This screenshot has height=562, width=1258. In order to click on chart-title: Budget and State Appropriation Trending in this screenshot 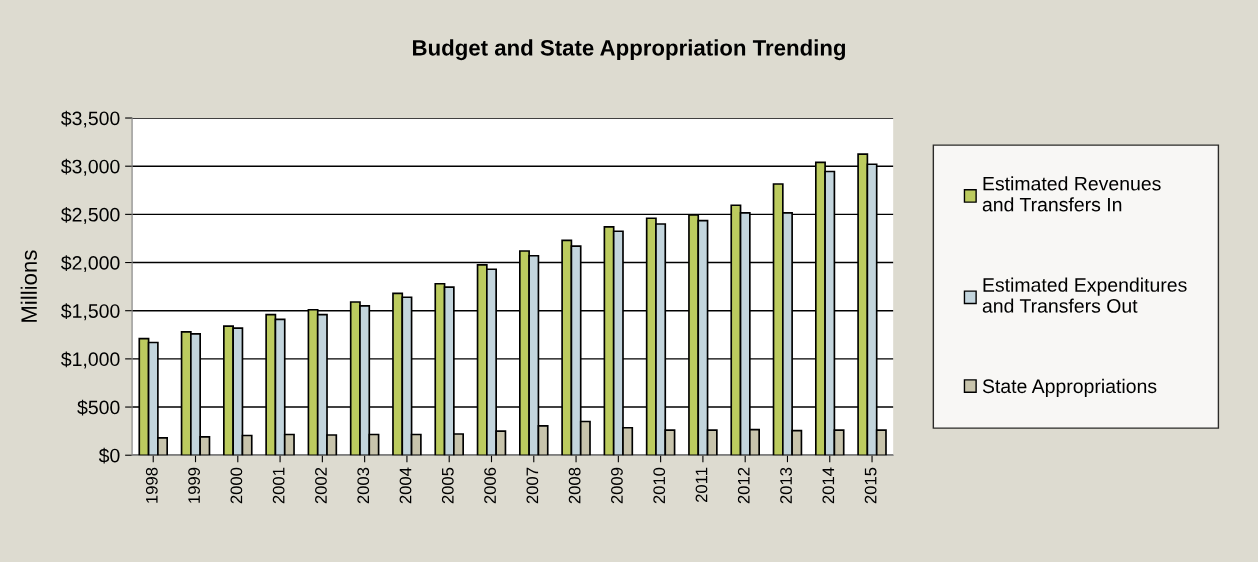, I will do `click(629, 50)`.